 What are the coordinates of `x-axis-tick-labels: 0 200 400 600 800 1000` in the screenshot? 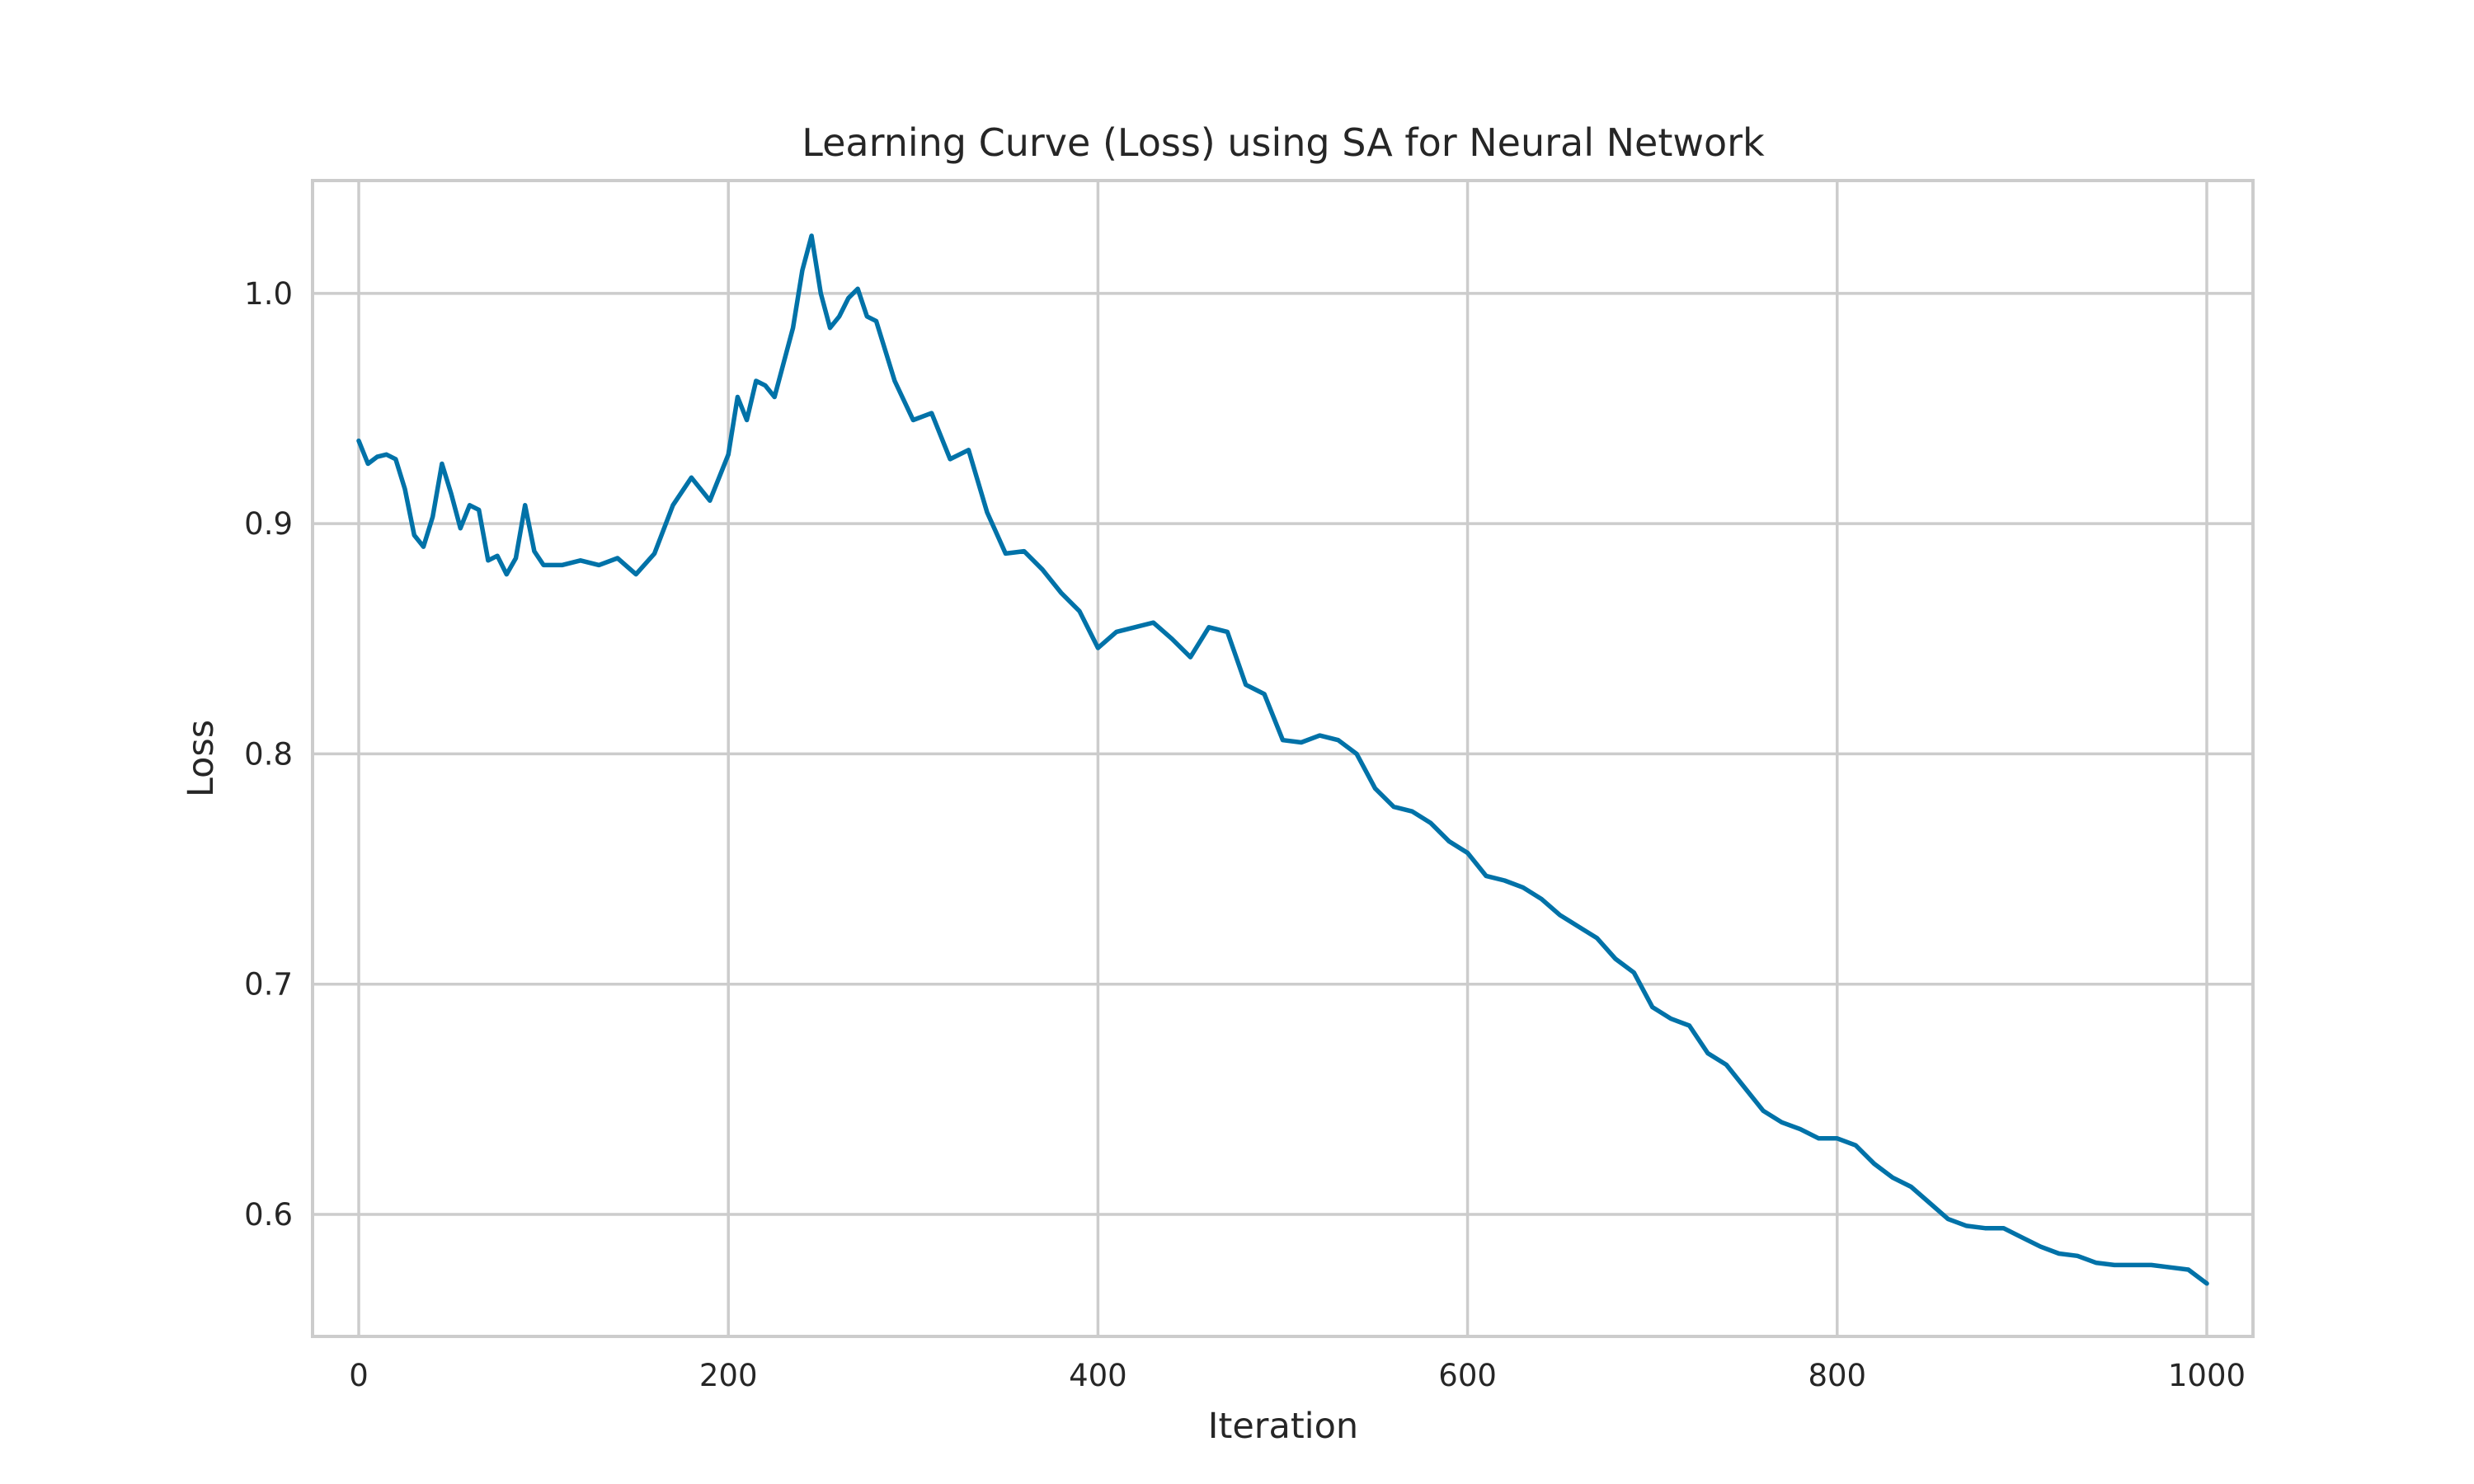 It's located at (1297, 1375).